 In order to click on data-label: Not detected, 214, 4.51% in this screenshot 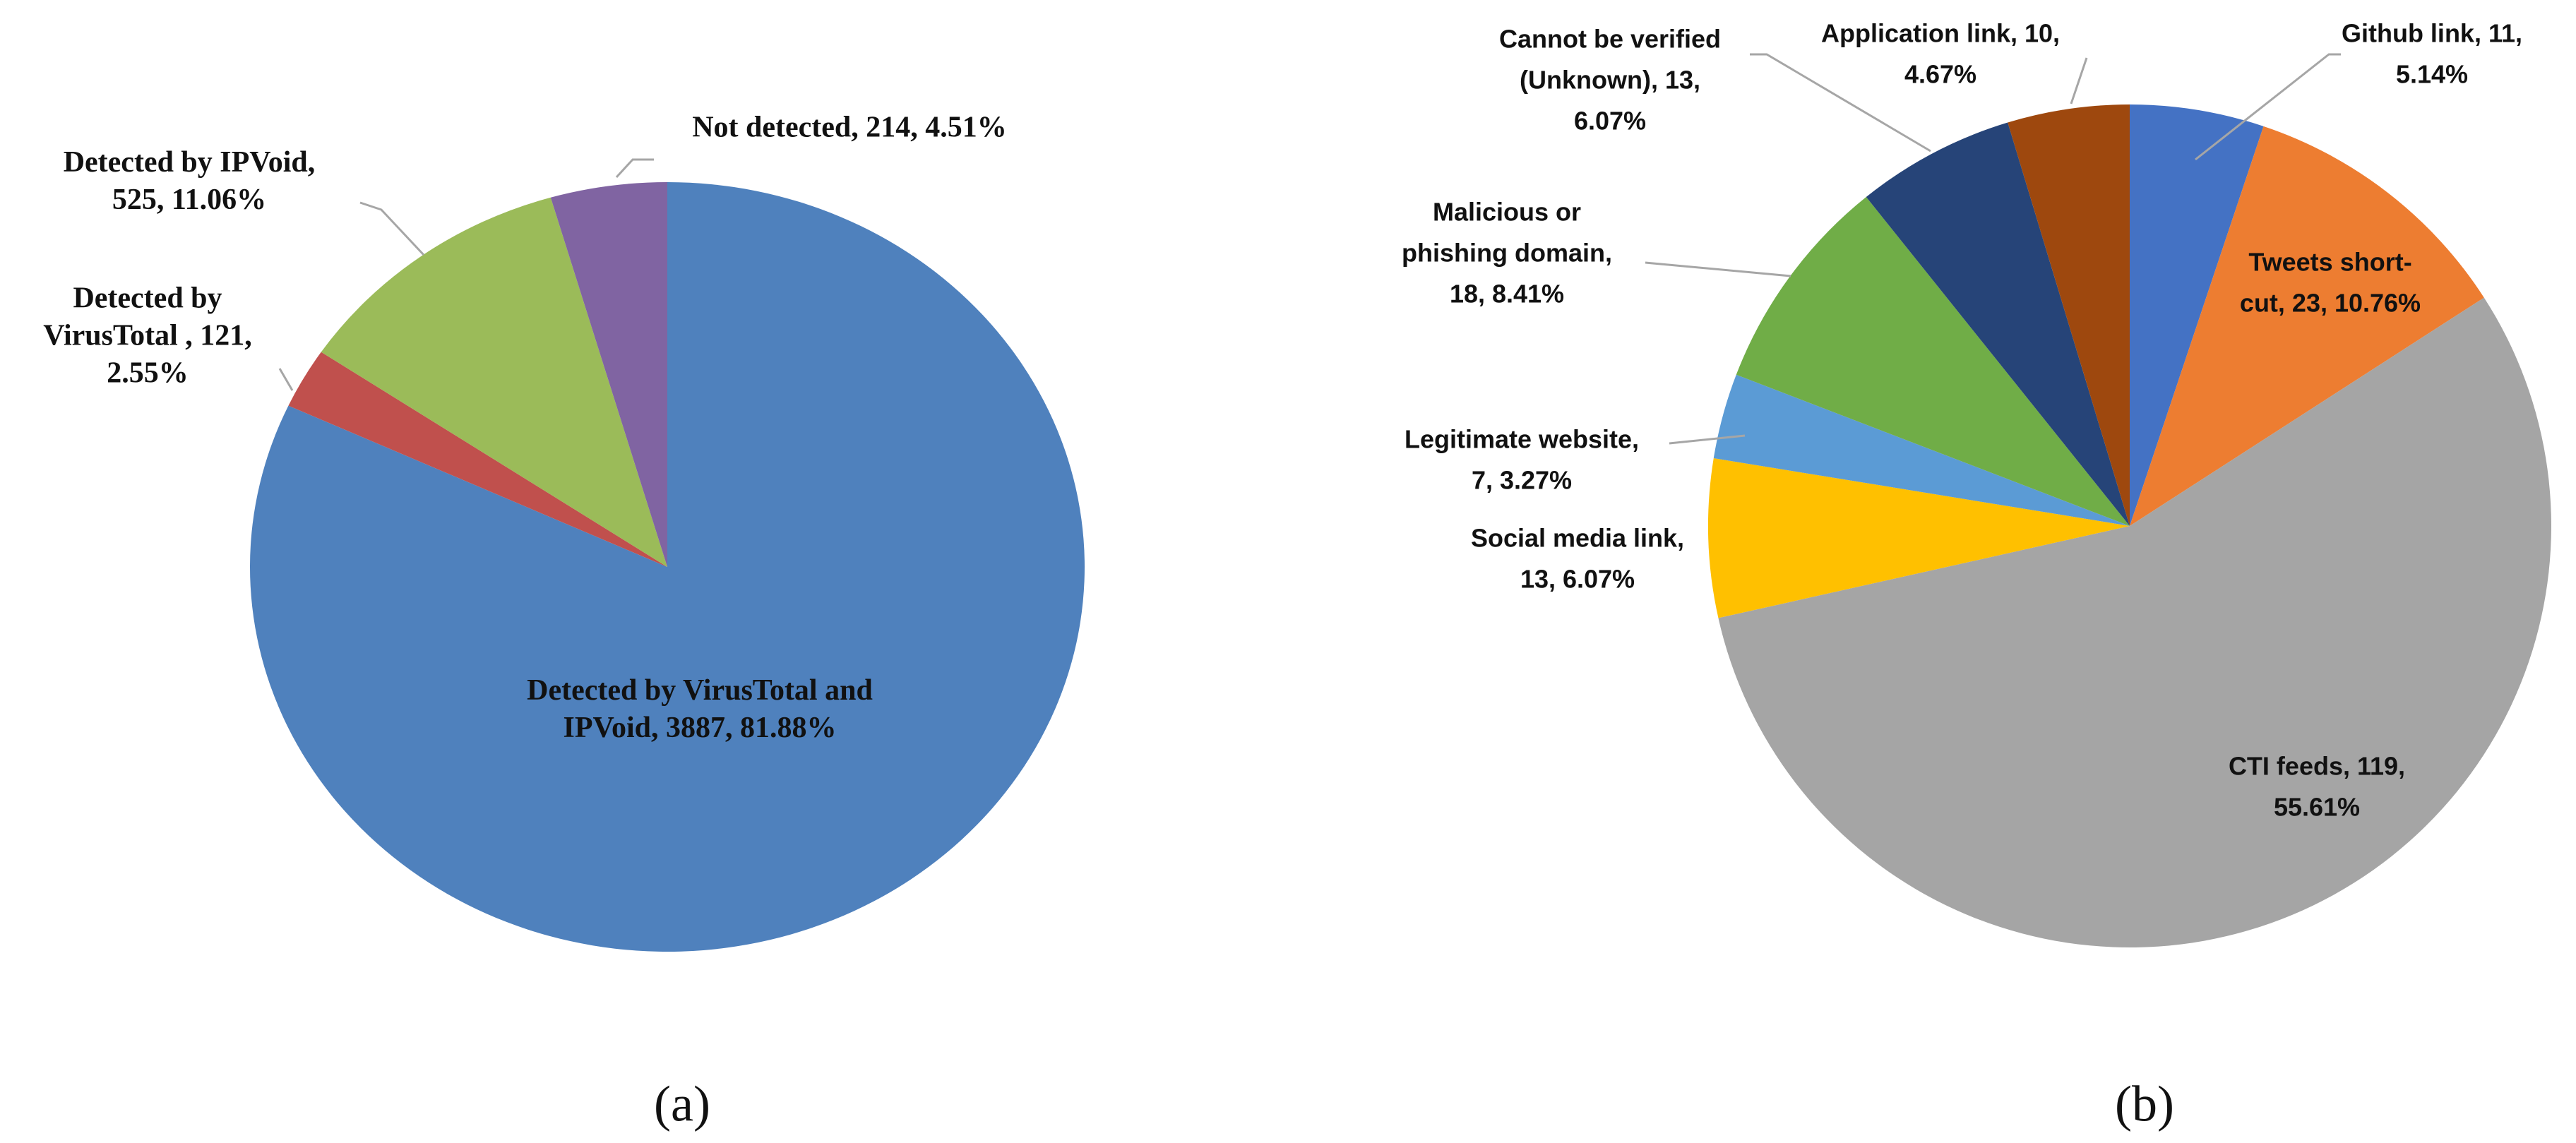, I will do `click(849, 128)`.